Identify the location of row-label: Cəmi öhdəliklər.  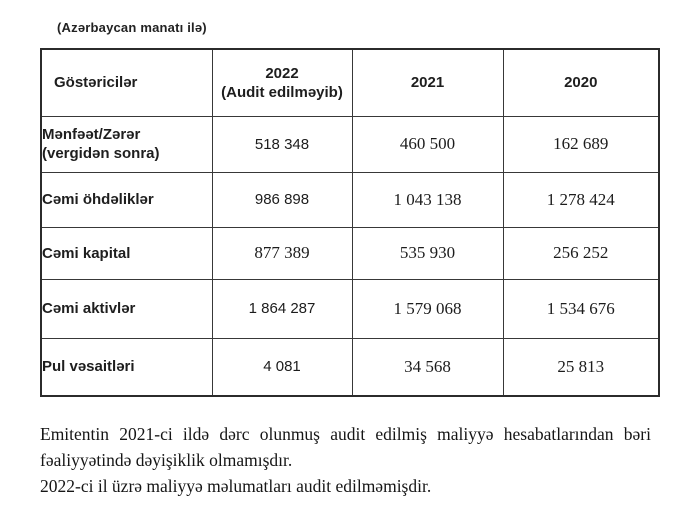
(126, 199).